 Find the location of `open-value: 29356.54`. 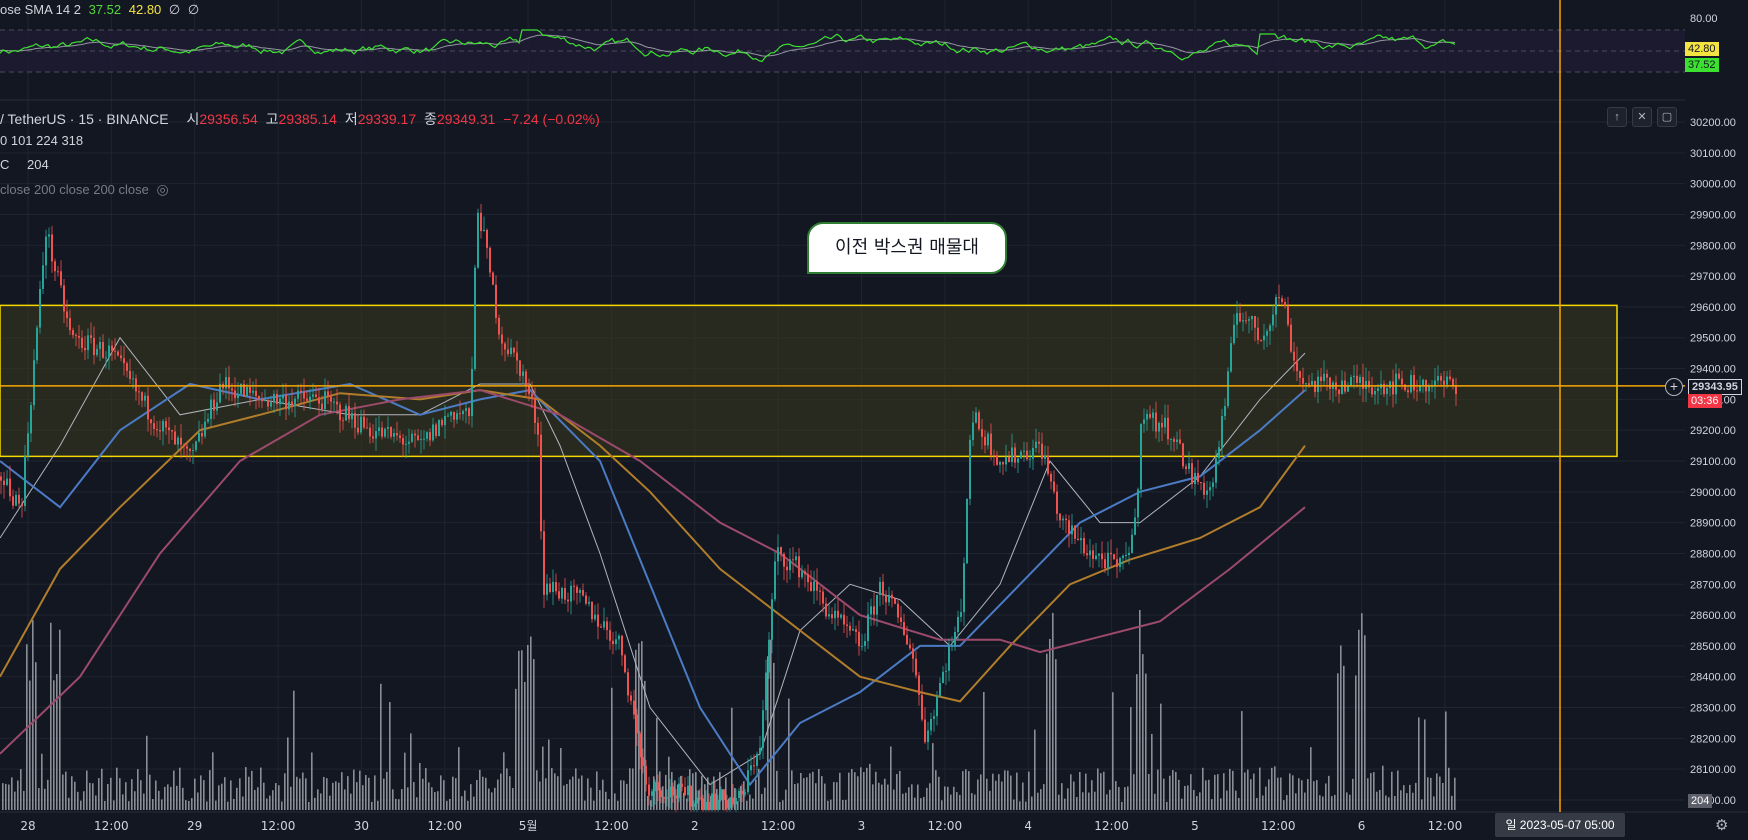

open-value: 29356.54 is located at coordinates (228, 119).